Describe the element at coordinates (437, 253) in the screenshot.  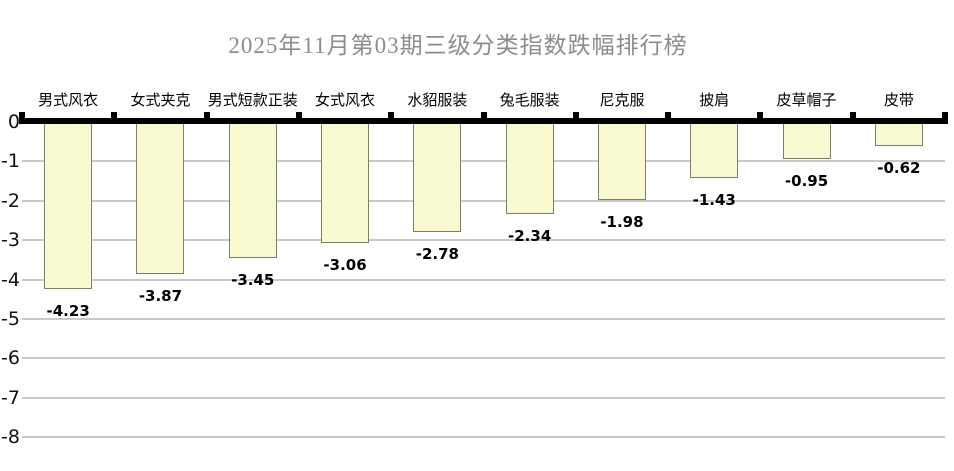
I see `value-label: -2.78` at that location.